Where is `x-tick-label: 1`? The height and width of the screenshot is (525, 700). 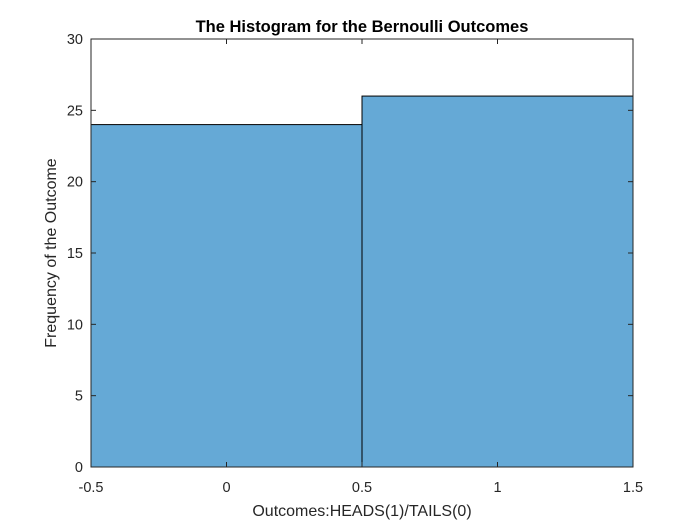 x-tick-label: 1 is located at coordinates (497, 488).